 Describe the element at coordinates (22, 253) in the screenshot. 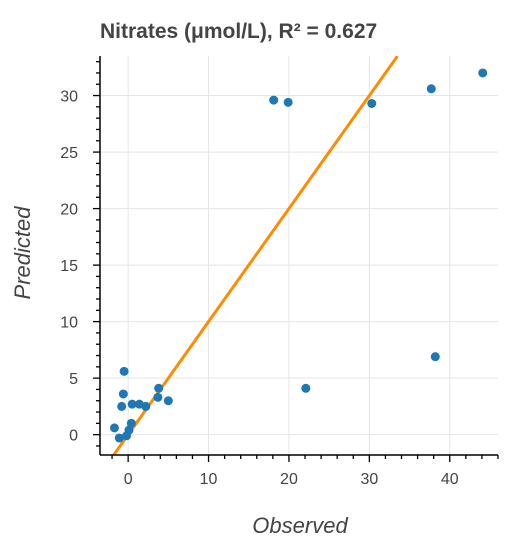

I see `y-axis-label: Predicted` at that location.